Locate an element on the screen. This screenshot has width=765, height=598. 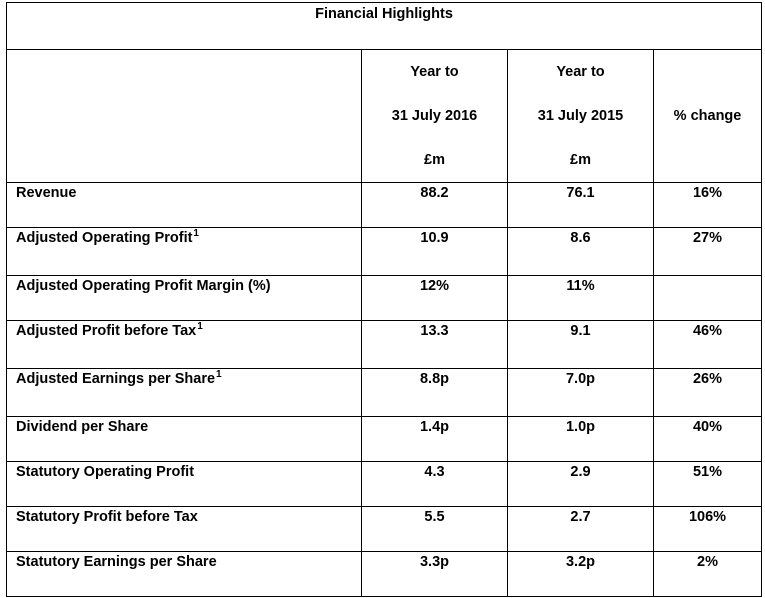
value-2015: 7.0p is located at coordinates (580, 392).